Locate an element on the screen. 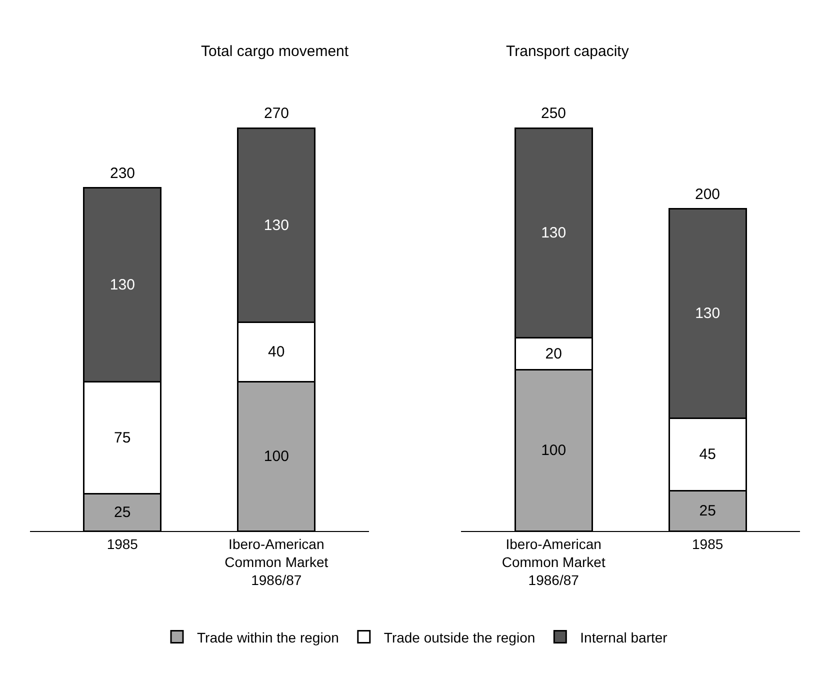 This screenshot has height=681, width=830. total-label: 250 is located at coordinates (553, 113).